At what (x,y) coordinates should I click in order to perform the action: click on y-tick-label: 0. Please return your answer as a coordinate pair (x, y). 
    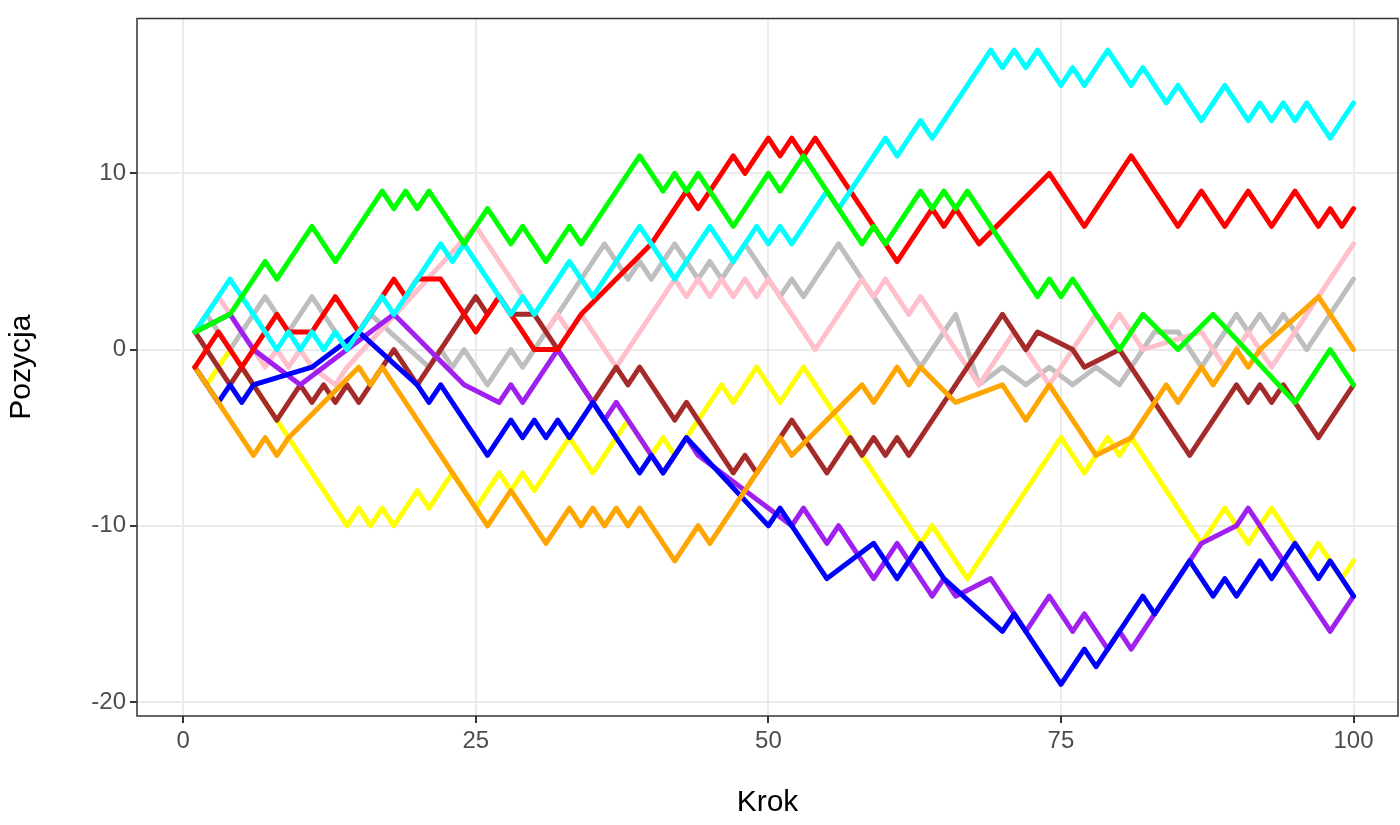
    Looking at the image, I should click on (119, 348).